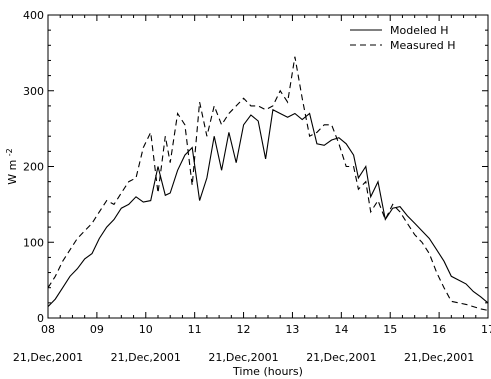 The width and height of the screenshot is (491, 379). I want to click on legend-label: Modeled H, so click(419, 30).